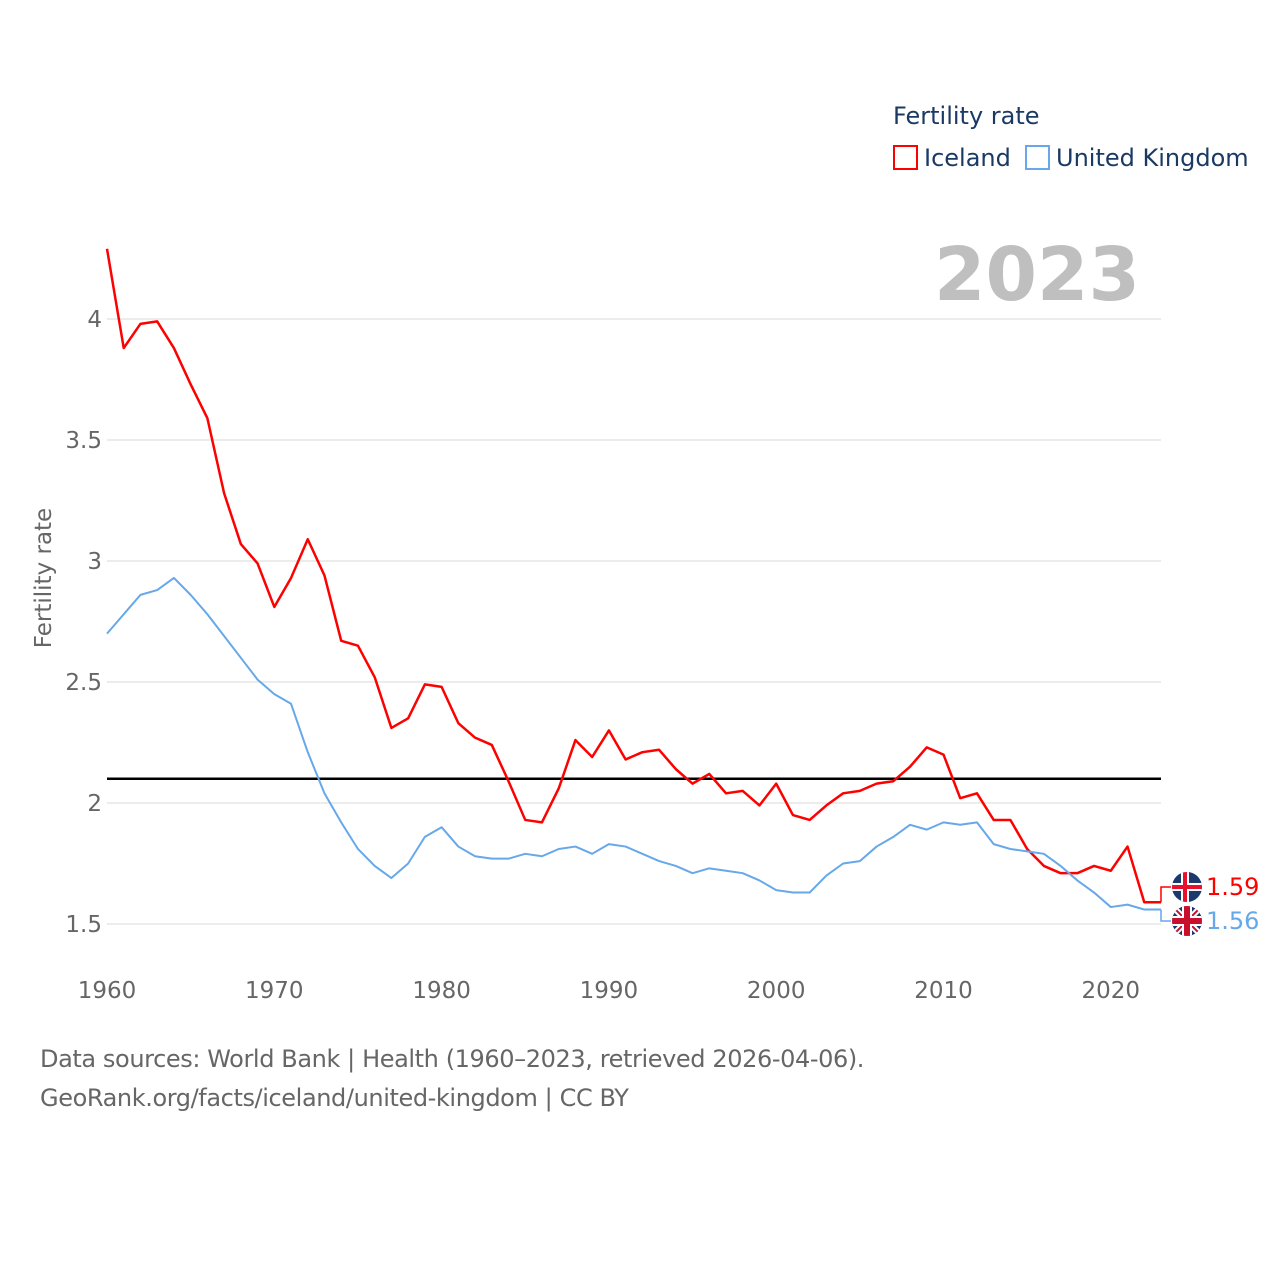 The image size is (1280, 1280). I want to click on x-axis-ticks: 1960 1970 1980 1990 2000 2010 2020, so click(609, 991).